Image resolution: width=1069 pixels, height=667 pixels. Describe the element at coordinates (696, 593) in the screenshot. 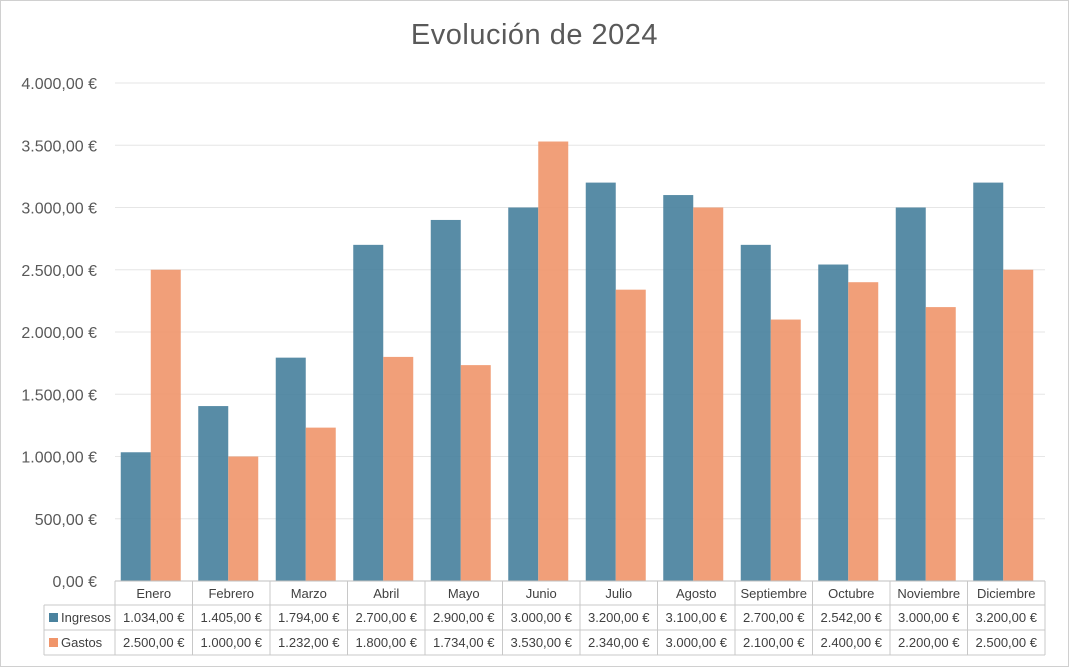

I see `x-tick-label: Agosto` at that location.